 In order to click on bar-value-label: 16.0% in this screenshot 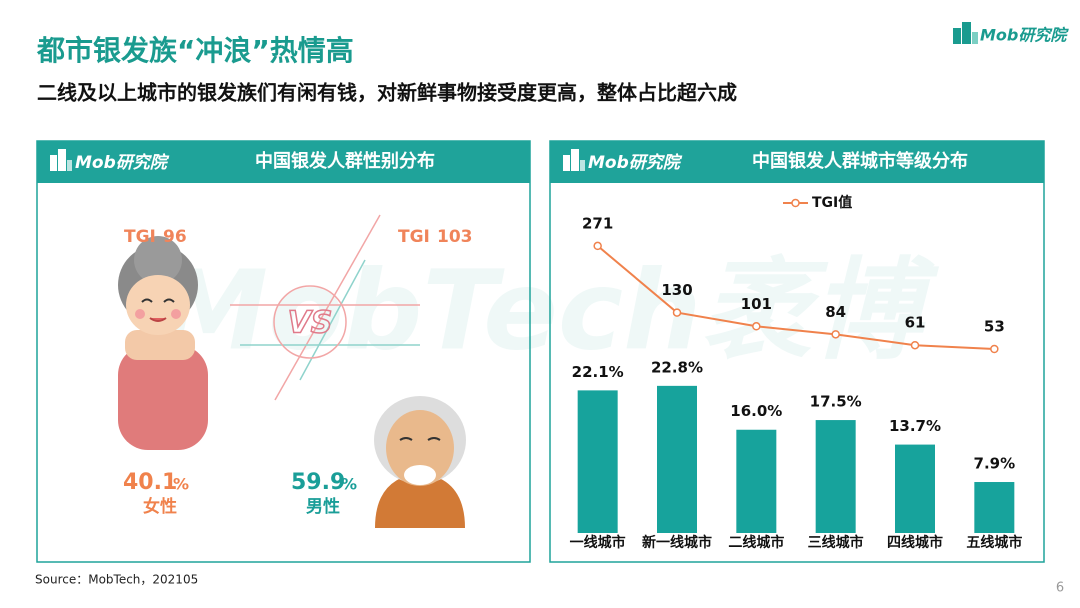, I will do `click(756, 411)`.